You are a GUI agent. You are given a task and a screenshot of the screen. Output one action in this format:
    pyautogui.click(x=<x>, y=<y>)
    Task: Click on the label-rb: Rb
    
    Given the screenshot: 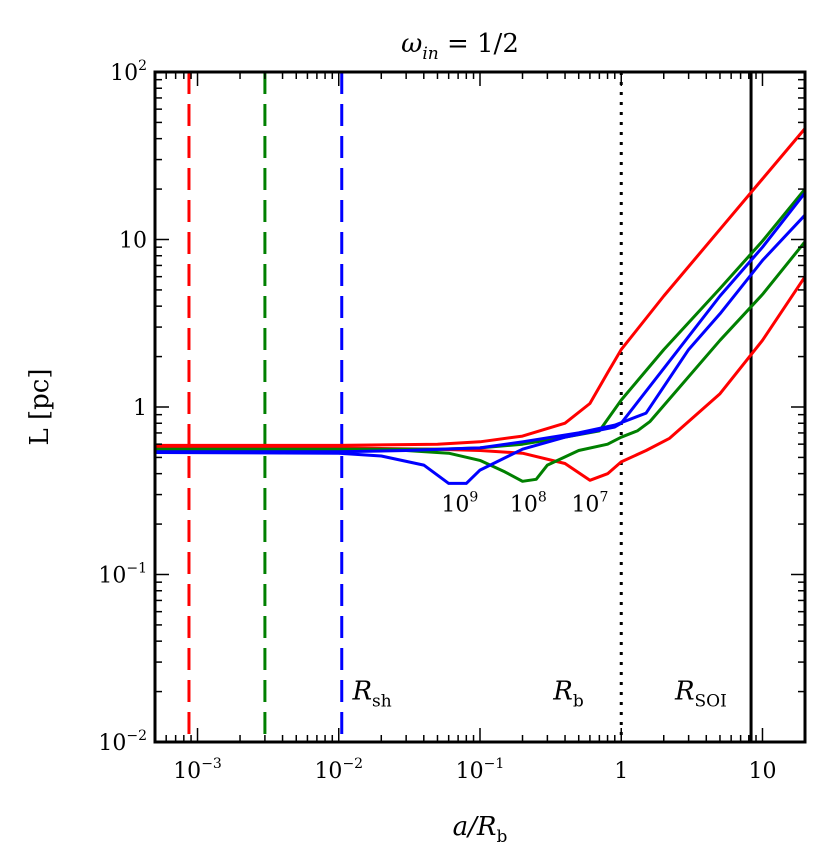 What is the action you would take?
    pyautogui.click(x=568, y=694)
    